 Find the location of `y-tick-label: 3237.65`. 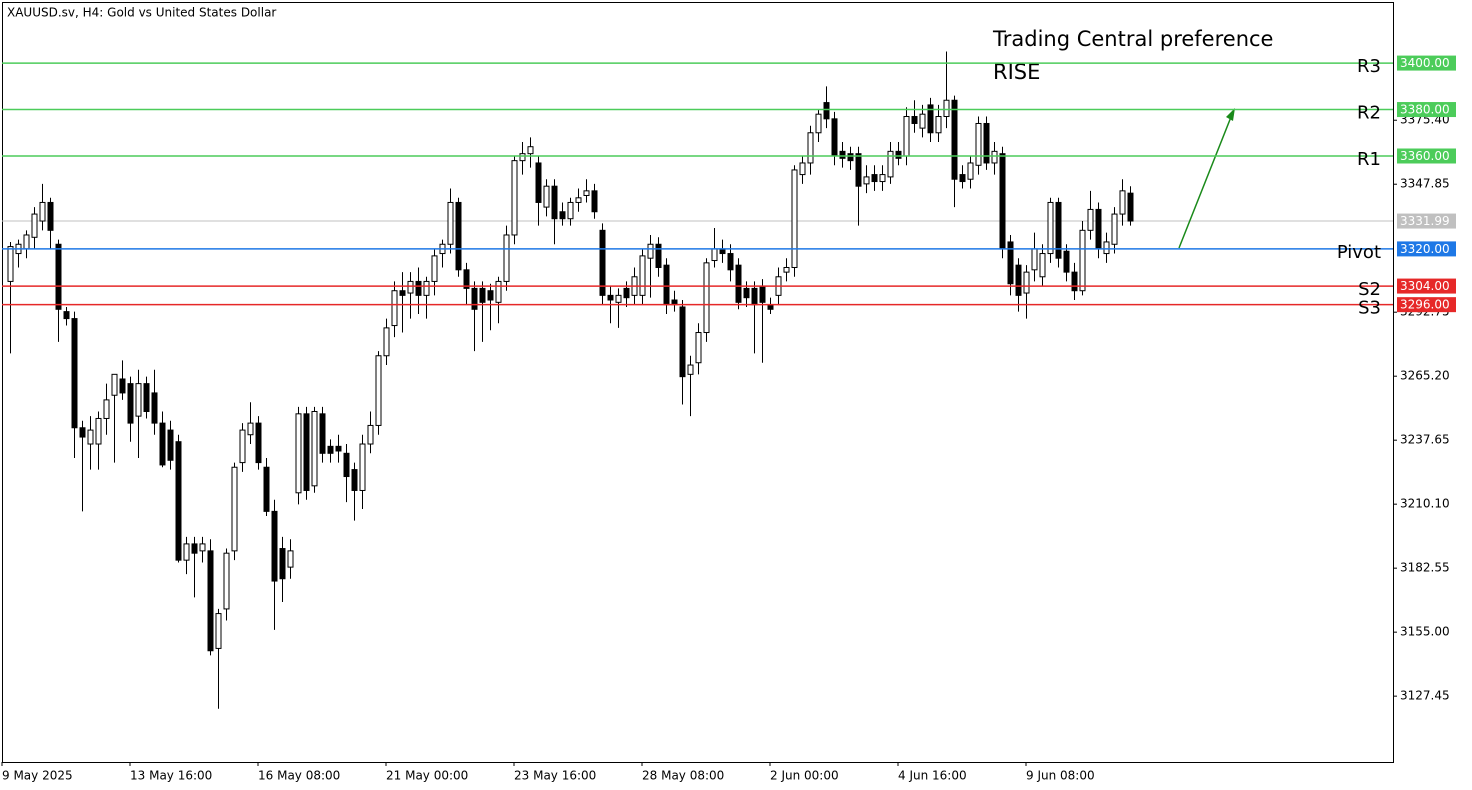

y-tick-label: 3237.65 is located at coordinates (1425, 440).